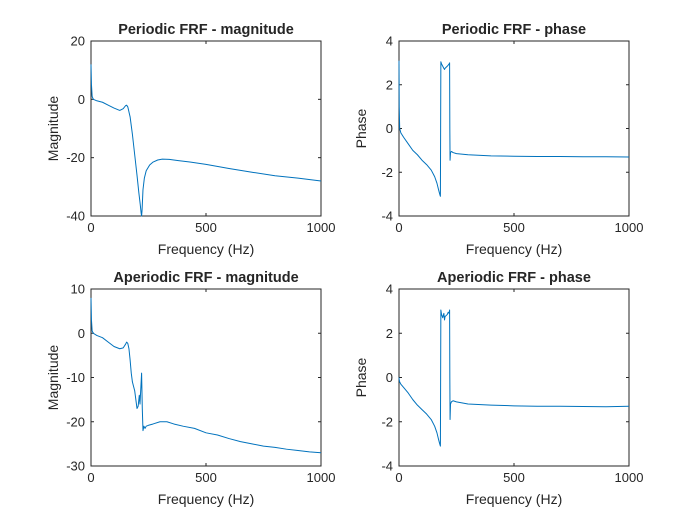 The height and width of the screenshot is (525, 700). What do you see at coordinates (53, 129) in the screenshot?
I see `periodic-magnitude-ylabel: Magnitude` at bounding box center [53, 129].